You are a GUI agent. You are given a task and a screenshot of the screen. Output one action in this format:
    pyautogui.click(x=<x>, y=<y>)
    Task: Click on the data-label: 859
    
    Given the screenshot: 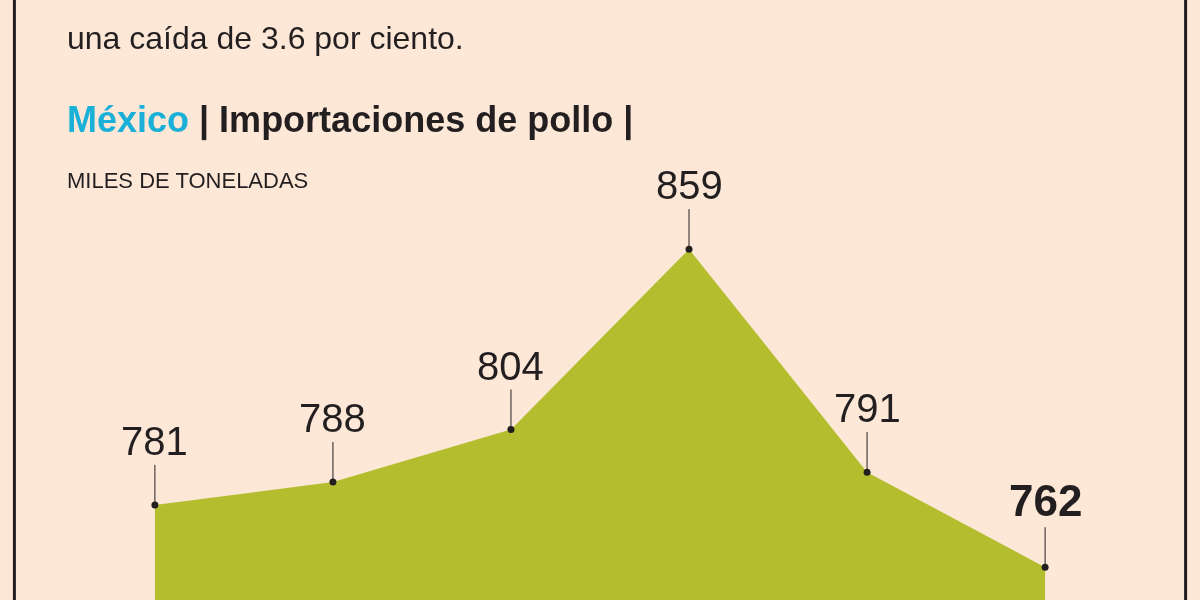 What is the action you would take?
    pyautogui.click(x=689, y=185)
    